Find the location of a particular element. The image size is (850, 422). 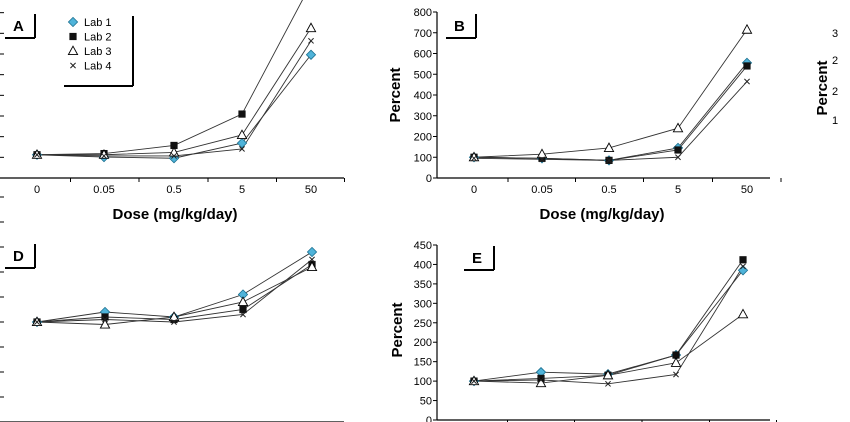

panel-label: E is located at coordinates (477, 258).